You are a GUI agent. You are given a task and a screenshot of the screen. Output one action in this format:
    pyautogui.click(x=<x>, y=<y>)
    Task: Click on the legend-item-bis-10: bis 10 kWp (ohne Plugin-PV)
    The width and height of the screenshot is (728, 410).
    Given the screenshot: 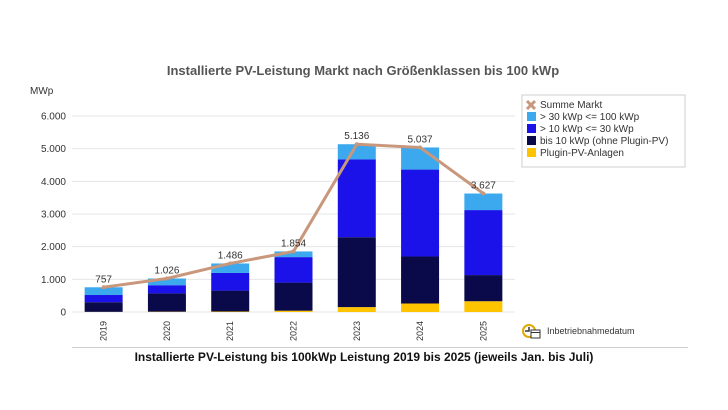 What is the action you would take?
    pyautogui.click(x=597, y=141)
    